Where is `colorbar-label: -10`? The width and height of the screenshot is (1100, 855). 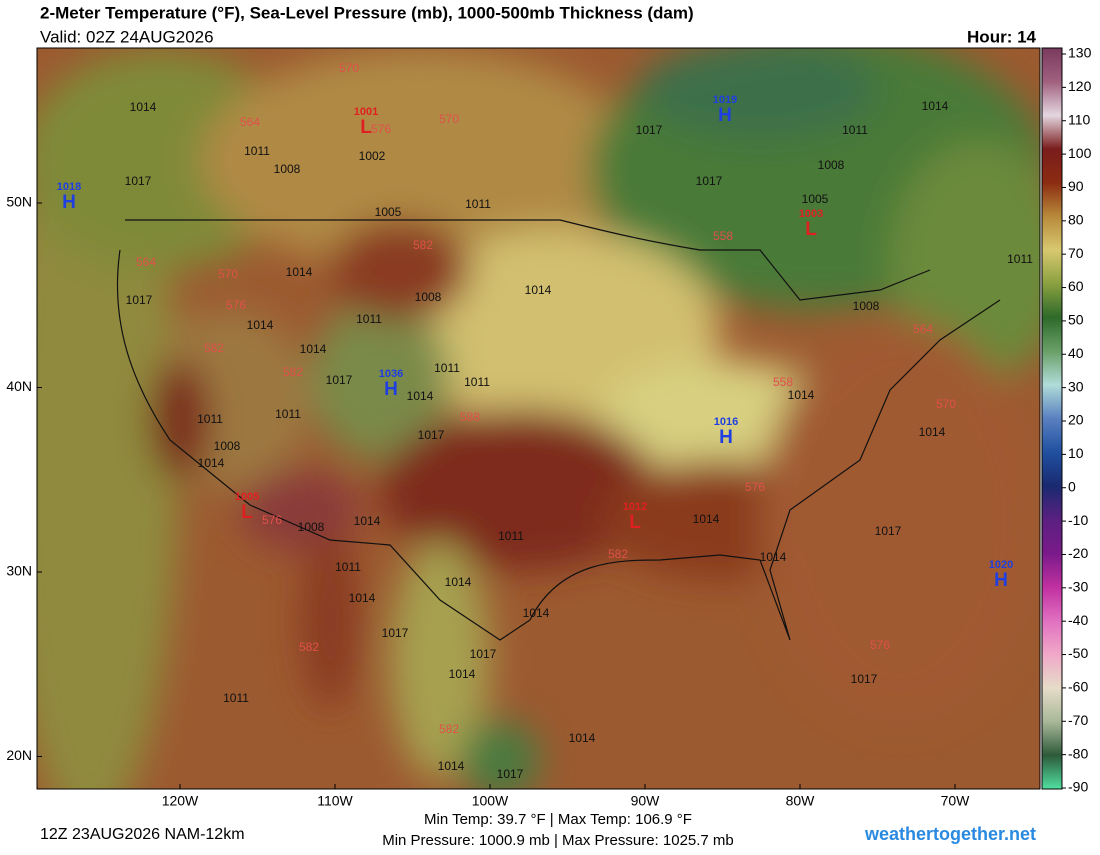 colorbar-label: -10 is located at coordinates (1078, 520).